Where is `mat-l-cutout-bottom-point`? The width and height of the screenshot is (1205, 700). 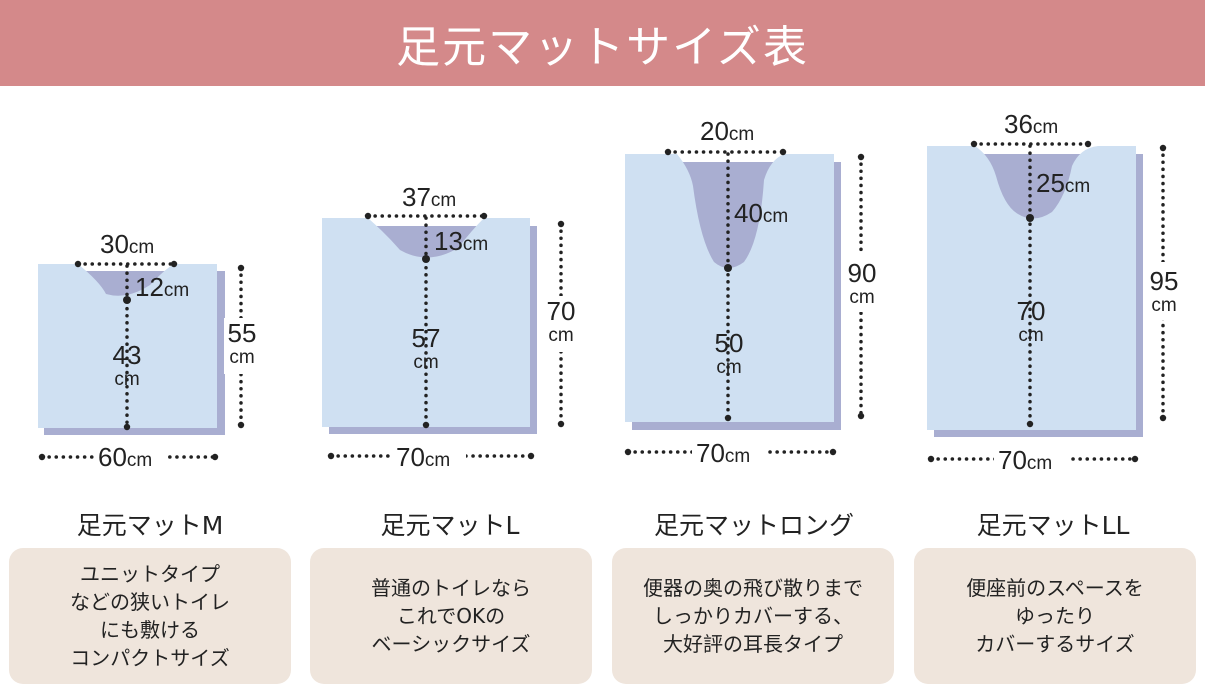
mat-l-cutout-bottom-point is located at coordinates (426, 259).